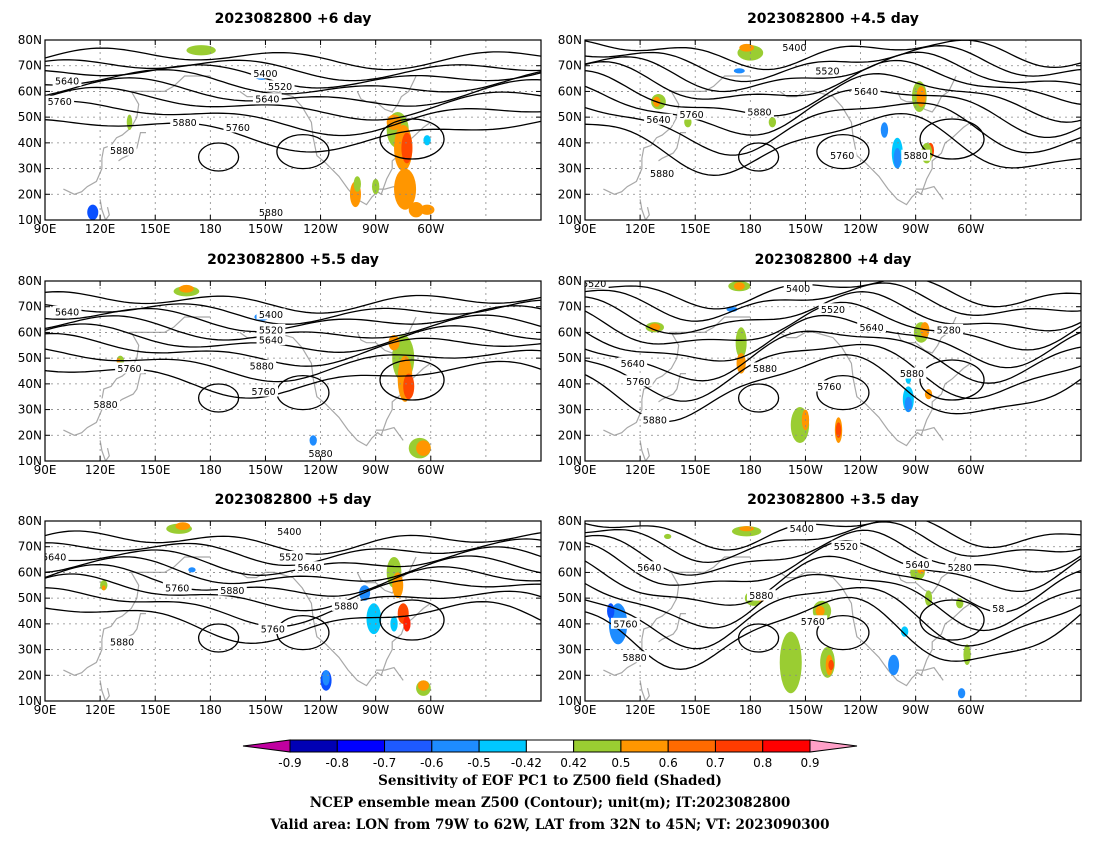 This screenshot has height=850, width=1100. Describe the element at coordinates (970, 710) in the screenshot. I see `lon-tick-label: 60W` at that location.